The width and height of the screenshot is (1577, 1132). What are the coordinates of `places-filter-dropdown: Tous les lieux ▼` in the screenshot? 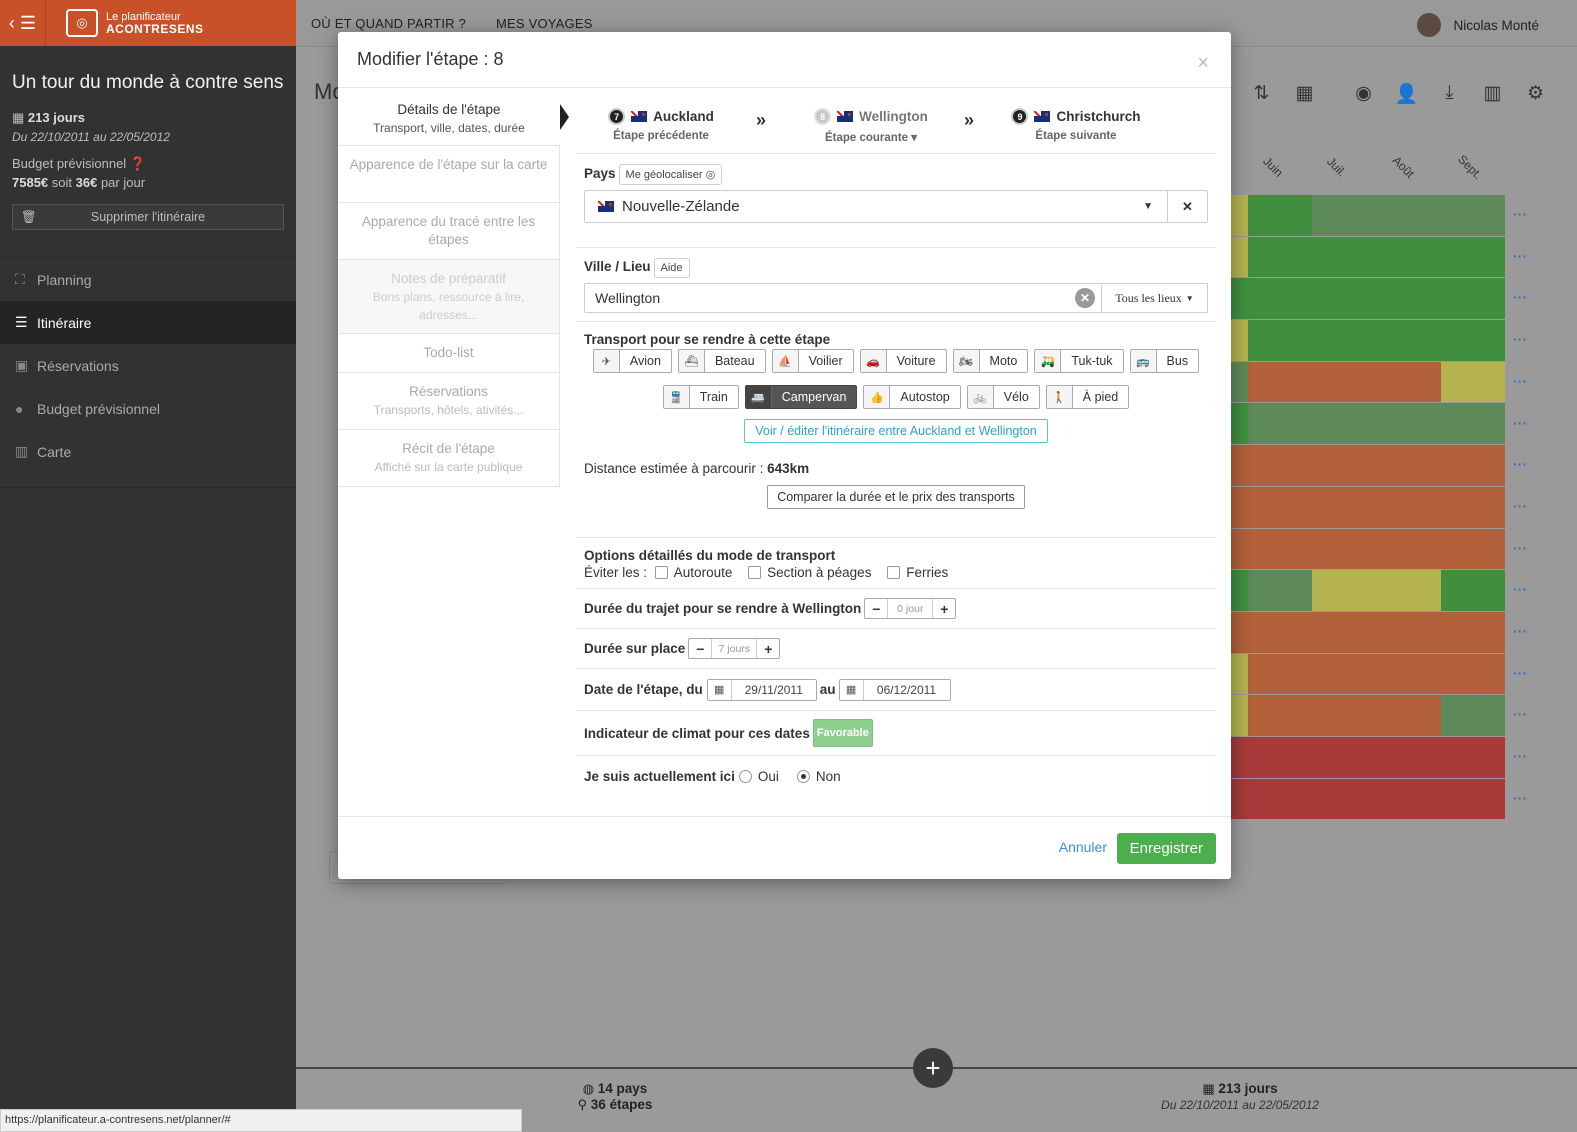 It's located at (1155, 298).